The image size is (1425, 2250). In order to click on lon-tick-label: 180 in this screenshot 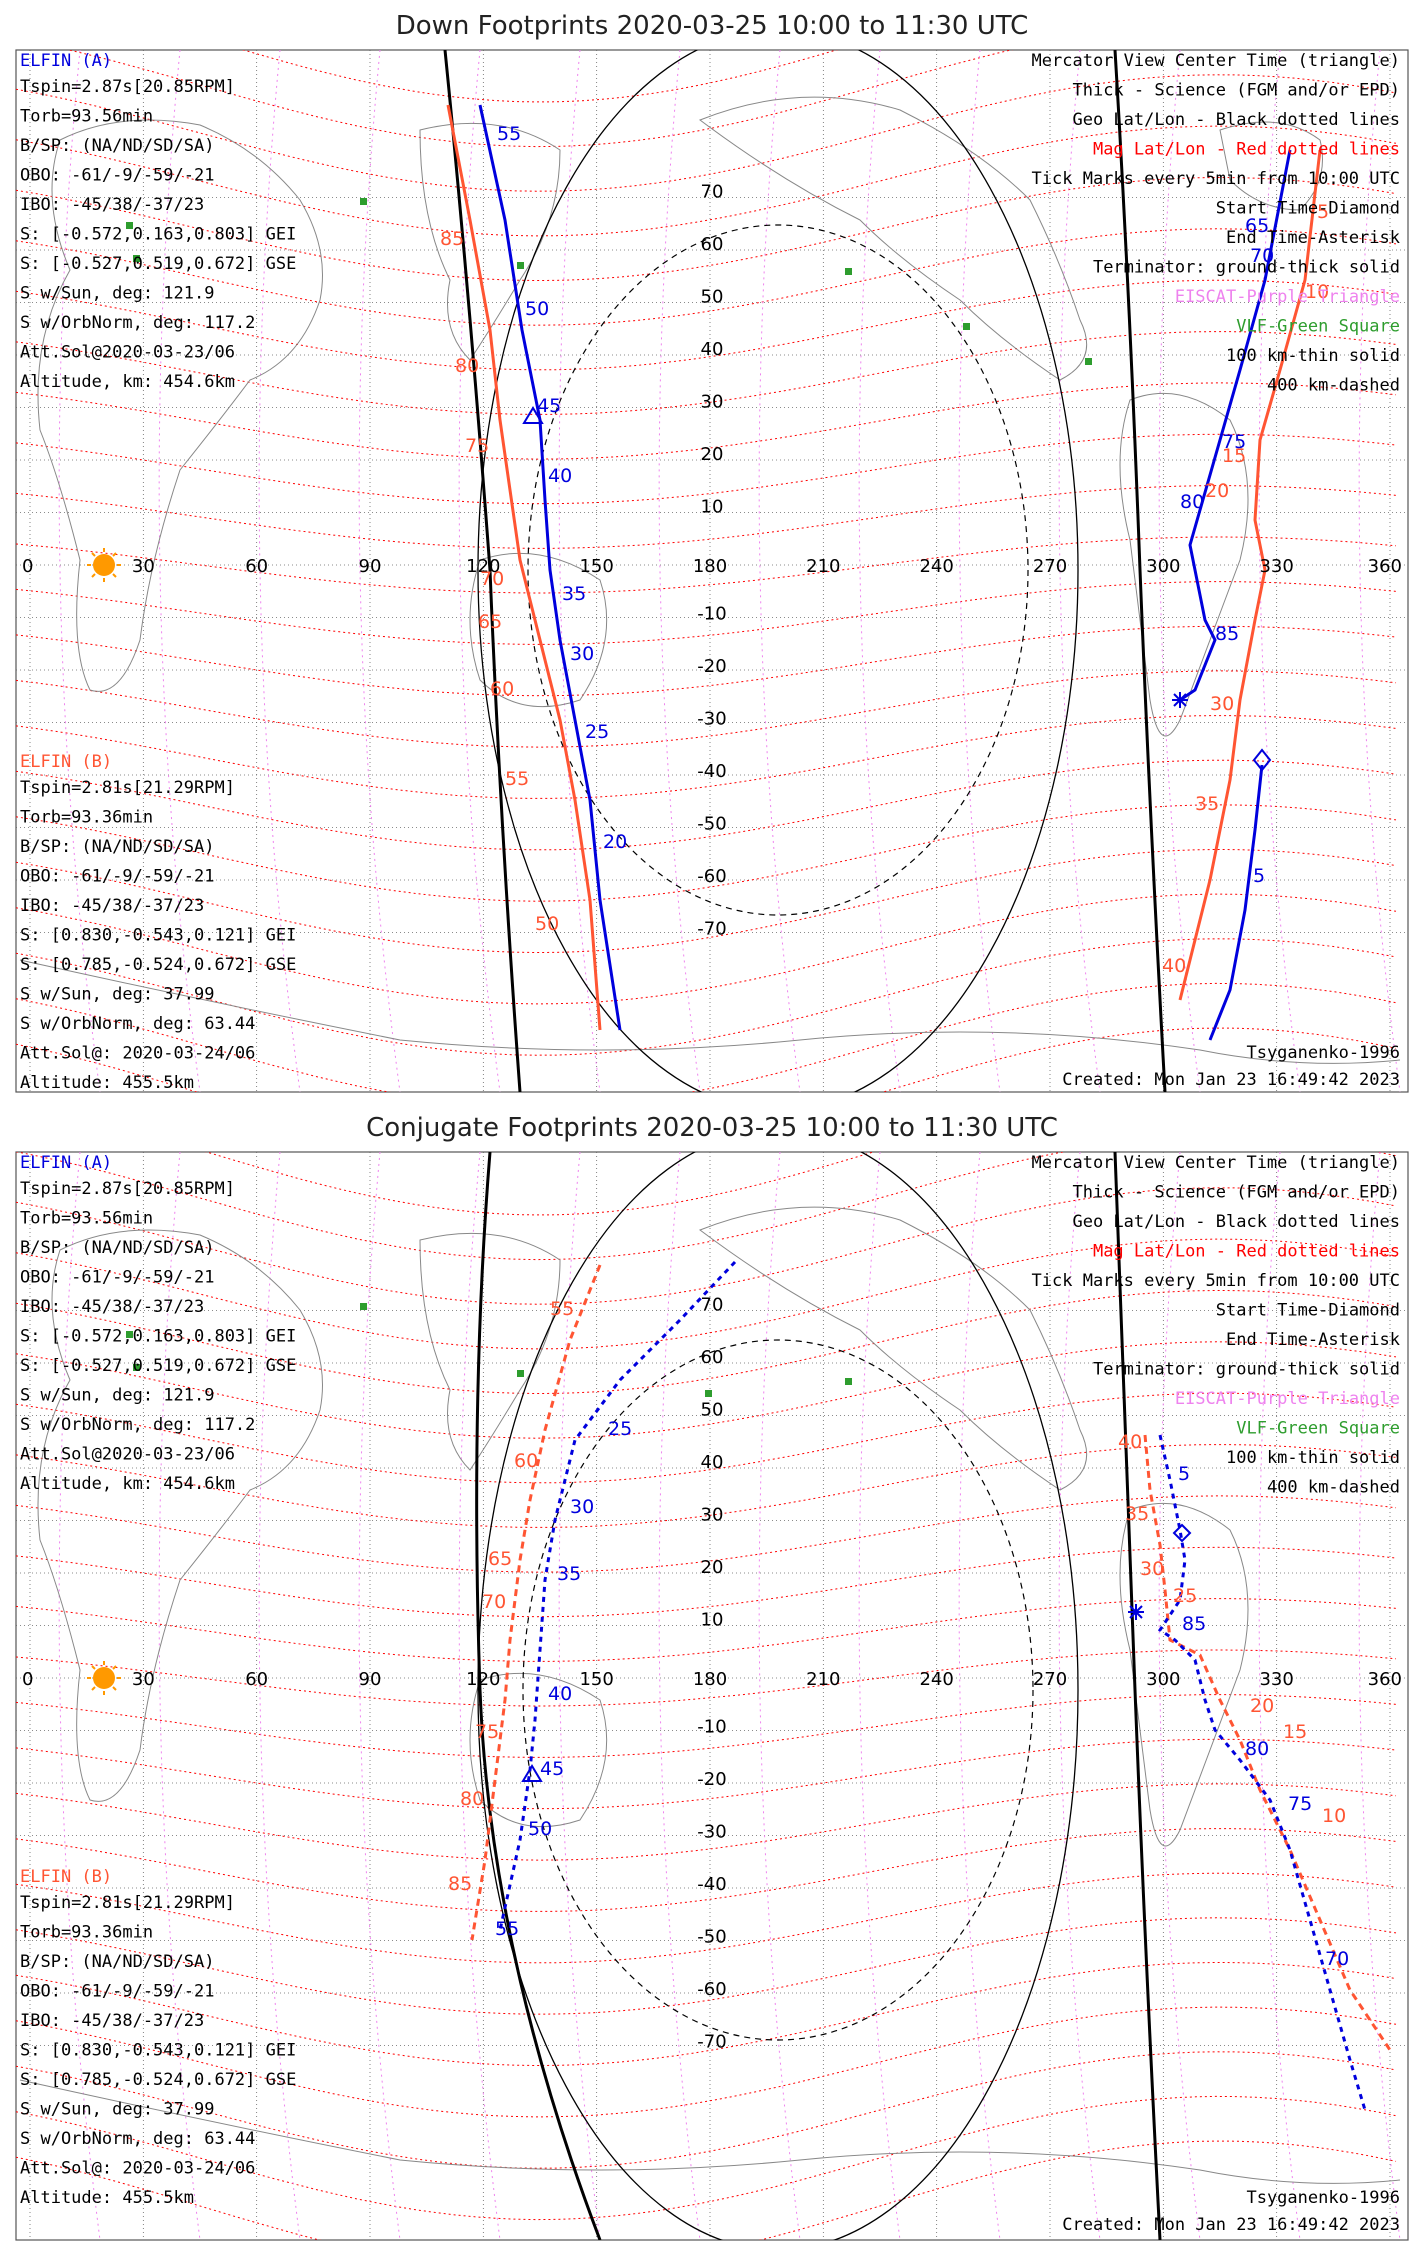, I will do `click(710, 1679)`.